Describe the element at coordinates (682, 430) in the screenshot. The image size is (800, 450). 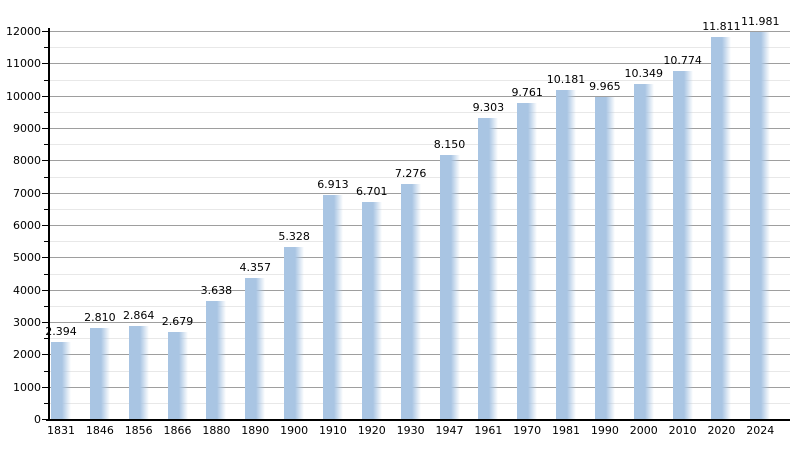
I see `x-axis-tick-label: 2010` at that location.